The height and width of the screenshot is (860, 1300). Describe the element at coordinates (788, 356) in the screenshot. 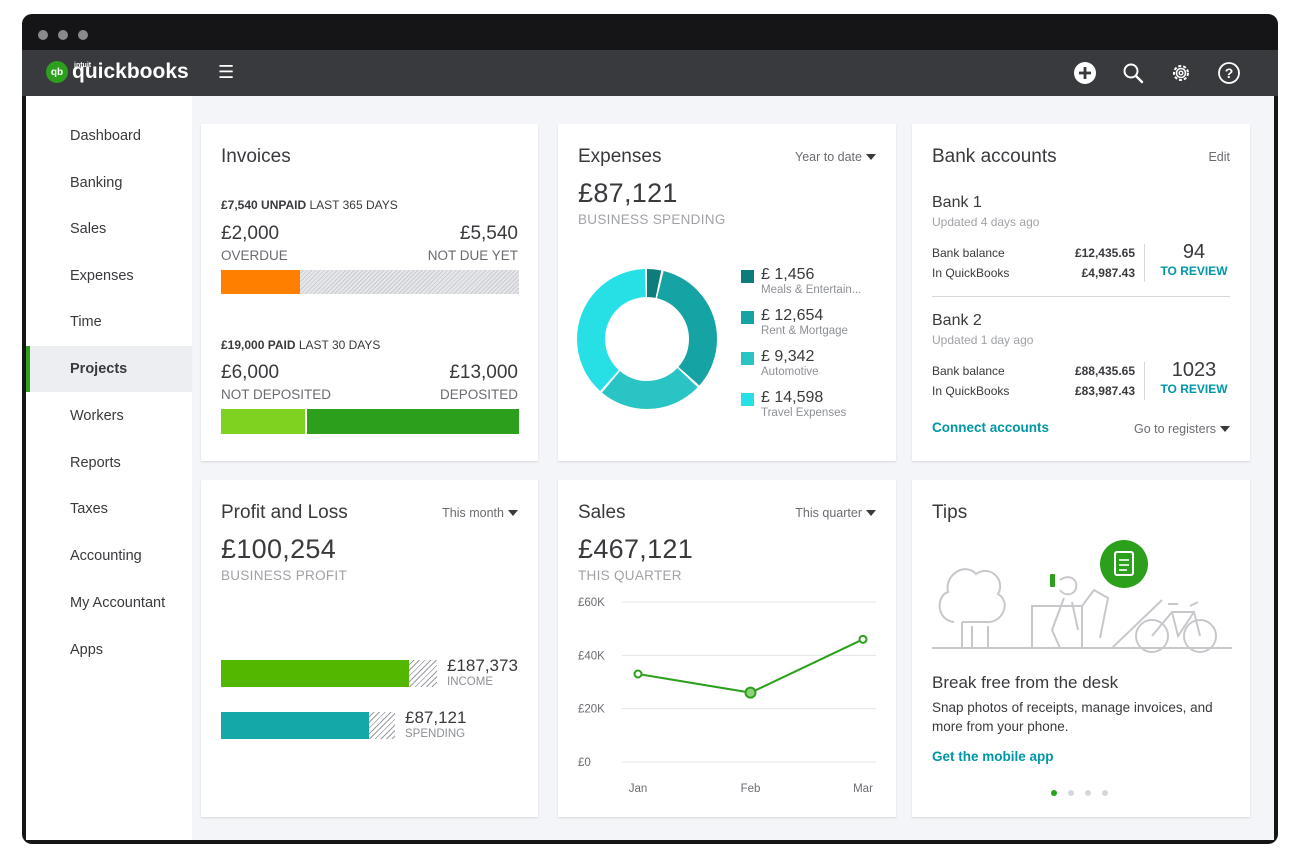

I see `legend-amount: £ 9,342` at that location.